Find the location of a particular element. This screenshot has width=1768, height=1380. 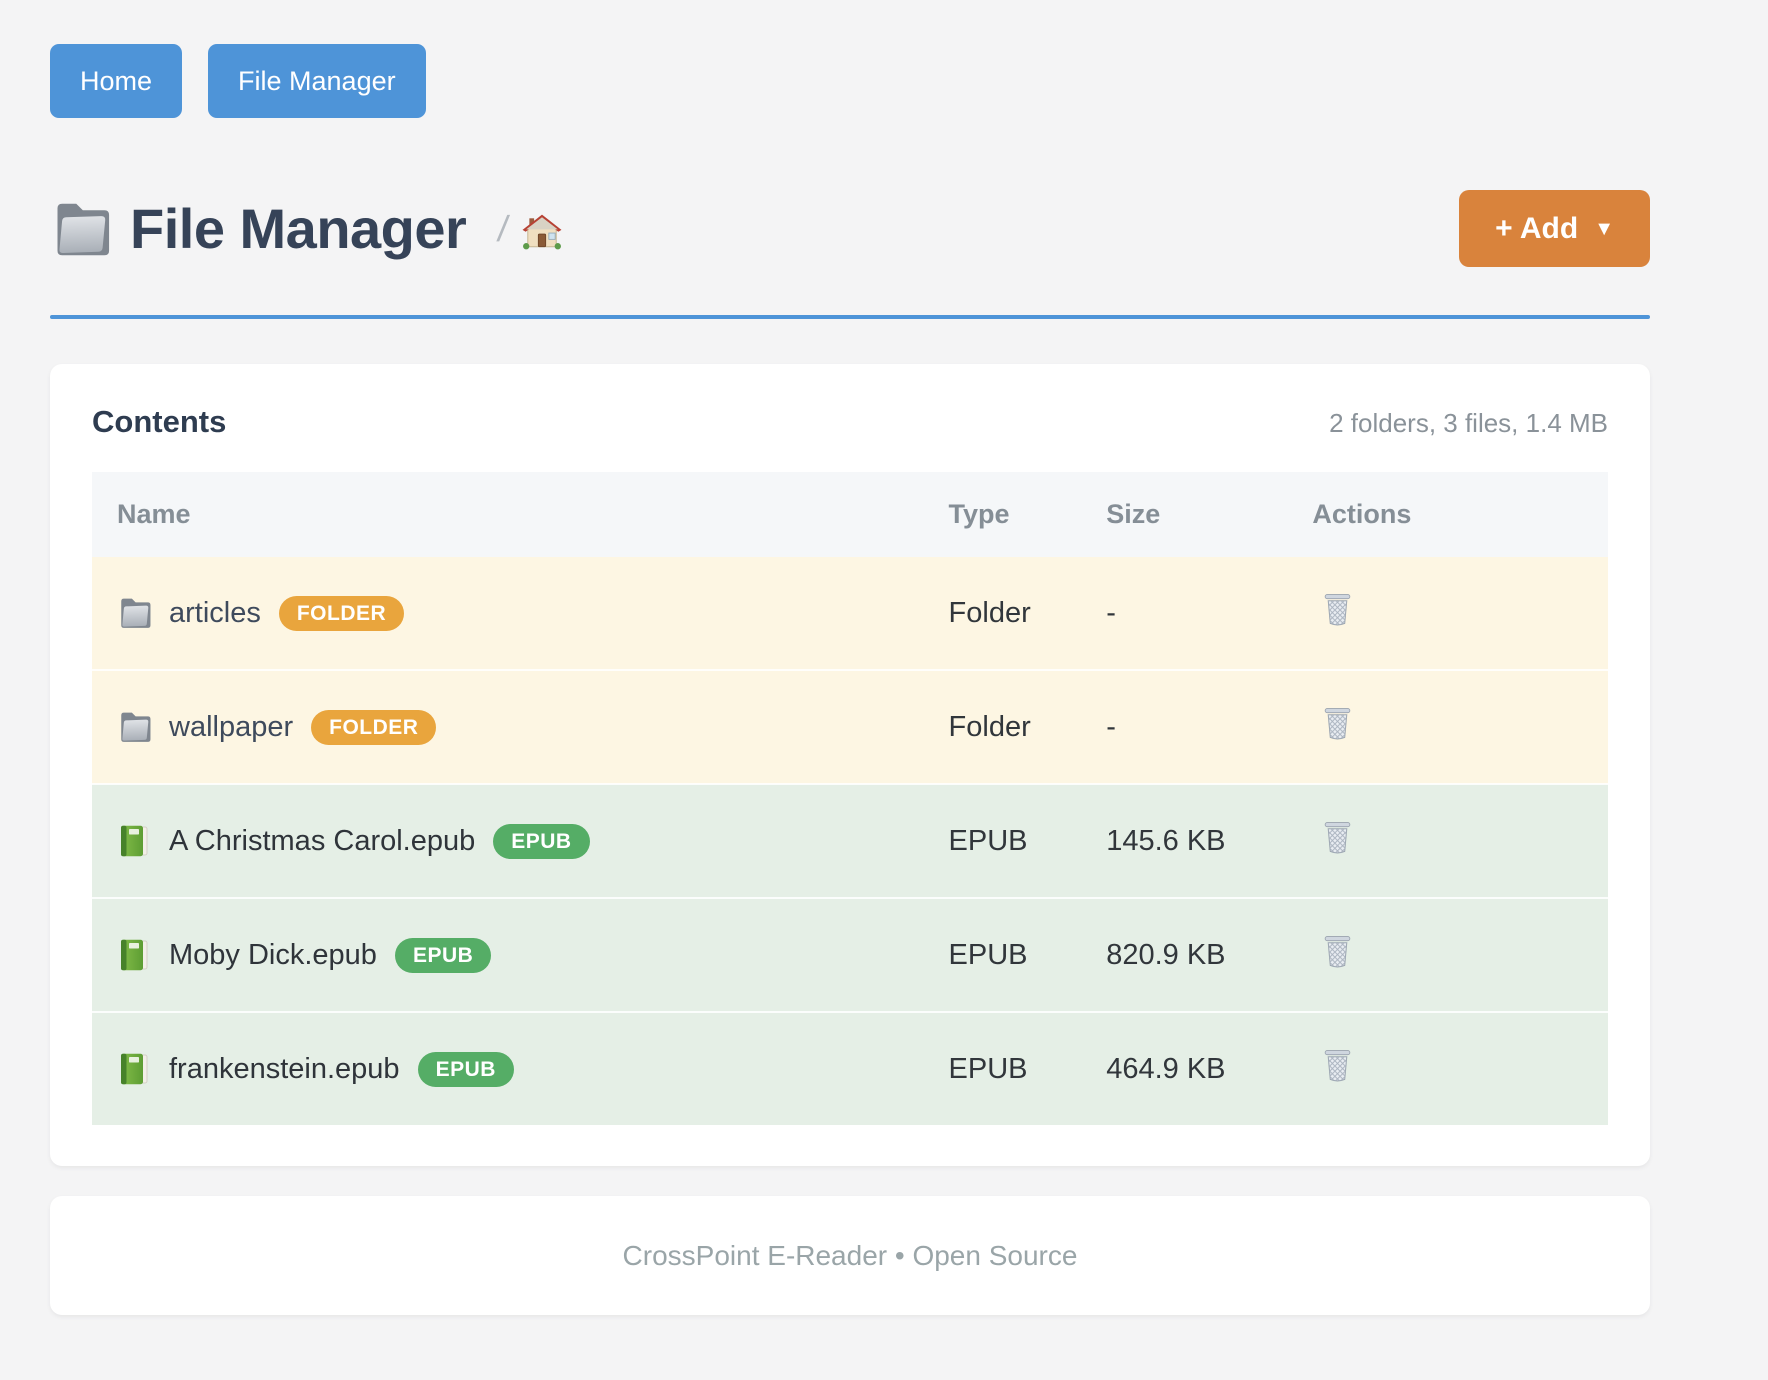

item-name: articles is located at coordinates (215, 612).